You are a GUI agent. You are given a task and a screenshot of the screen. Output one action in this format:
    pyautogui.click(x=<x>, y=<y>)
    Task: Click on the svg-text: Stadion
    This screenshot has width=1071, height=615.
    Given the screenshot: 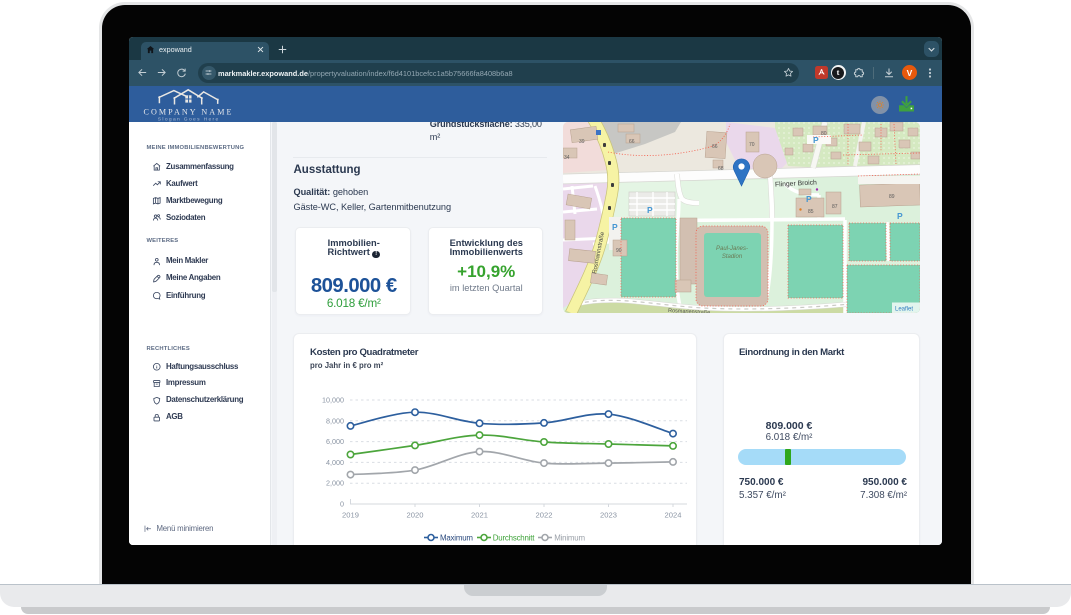 What is the action you would take?
    pyautogui.click(x=732, y=257)
    